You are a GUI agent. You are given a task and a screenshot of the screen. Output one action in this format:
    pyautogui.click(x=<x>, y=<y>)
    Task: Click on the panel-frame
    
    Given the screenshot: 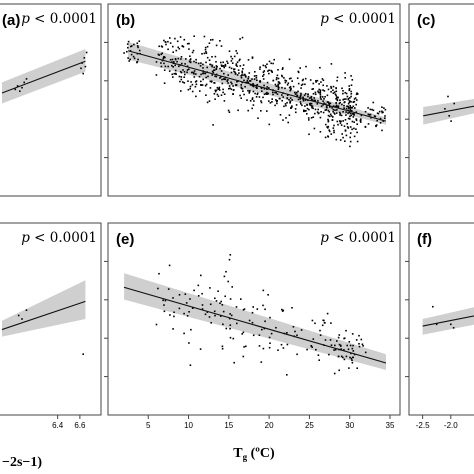 What is the action you would take?
    pyautogui.click(x=51, y=100)
    